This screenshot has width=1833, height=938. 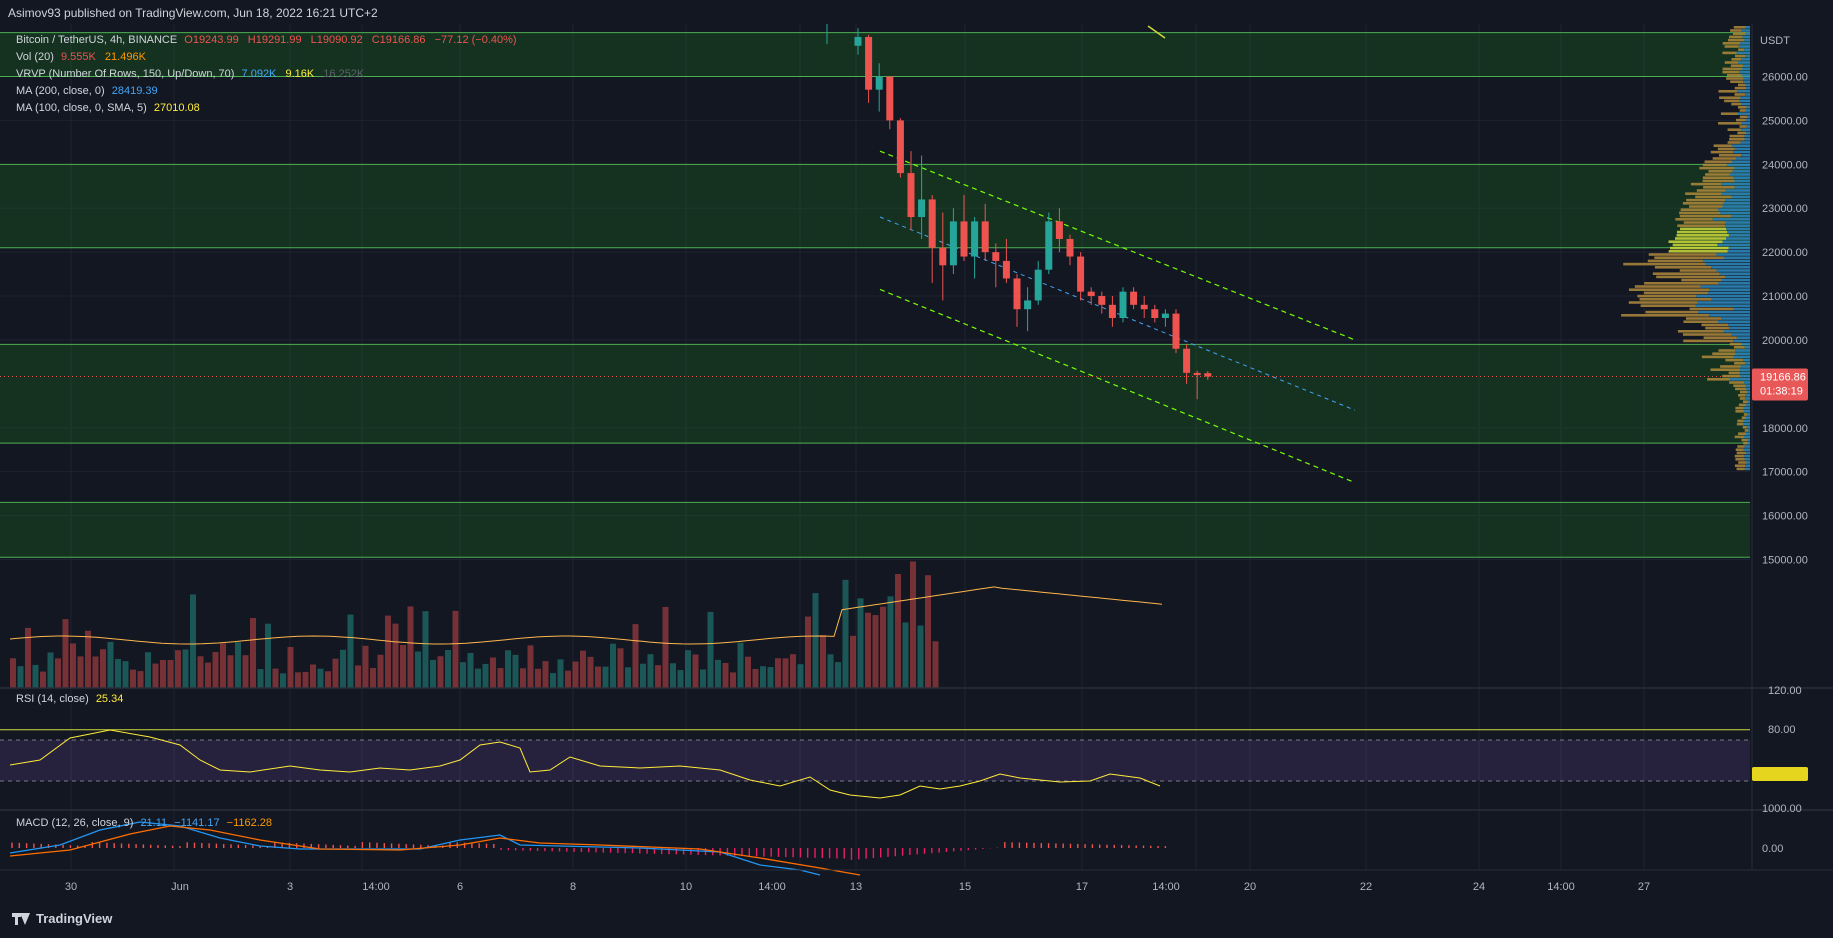 I want to click on volume-row: Vol (20) 9.555K 21.496K, so click(x=269, y=57).